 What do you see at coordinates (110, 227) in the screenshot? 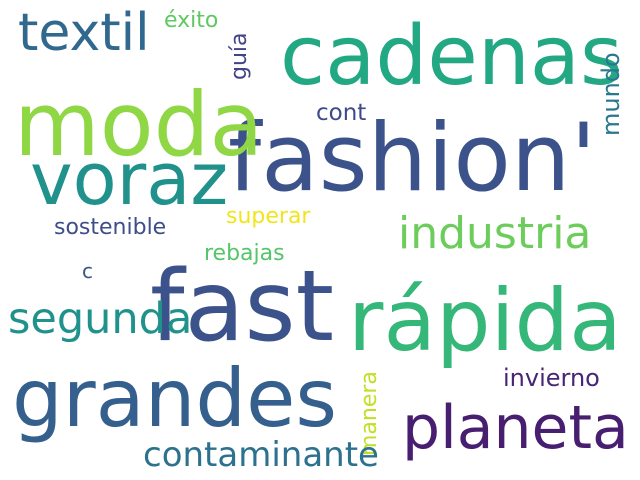
I see `word-sostenible: sostenible` at bounding box center [110, 227].